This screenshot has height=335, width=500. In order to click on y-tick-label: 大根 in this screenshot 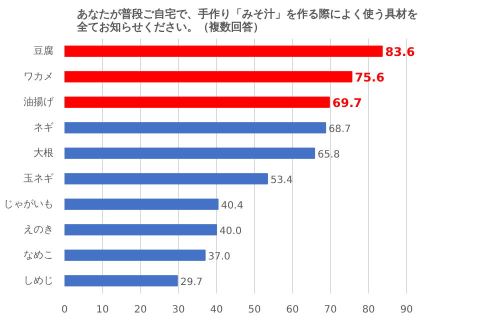, I will do `click(44, 152)`.